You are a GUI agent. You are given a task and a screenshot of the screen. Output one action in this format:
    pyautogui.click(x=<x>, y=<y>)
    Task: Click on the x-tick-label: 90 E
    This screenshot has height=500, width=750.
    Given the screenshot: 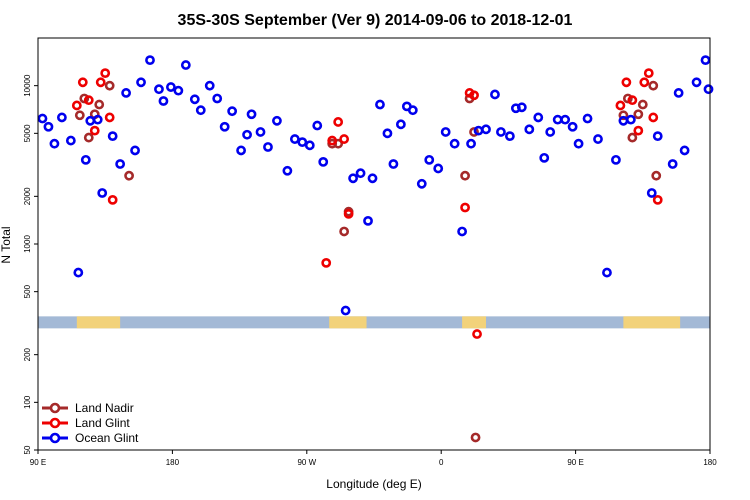 What is the action you would take?
    pyautogui.click(x=575, y=462)
    